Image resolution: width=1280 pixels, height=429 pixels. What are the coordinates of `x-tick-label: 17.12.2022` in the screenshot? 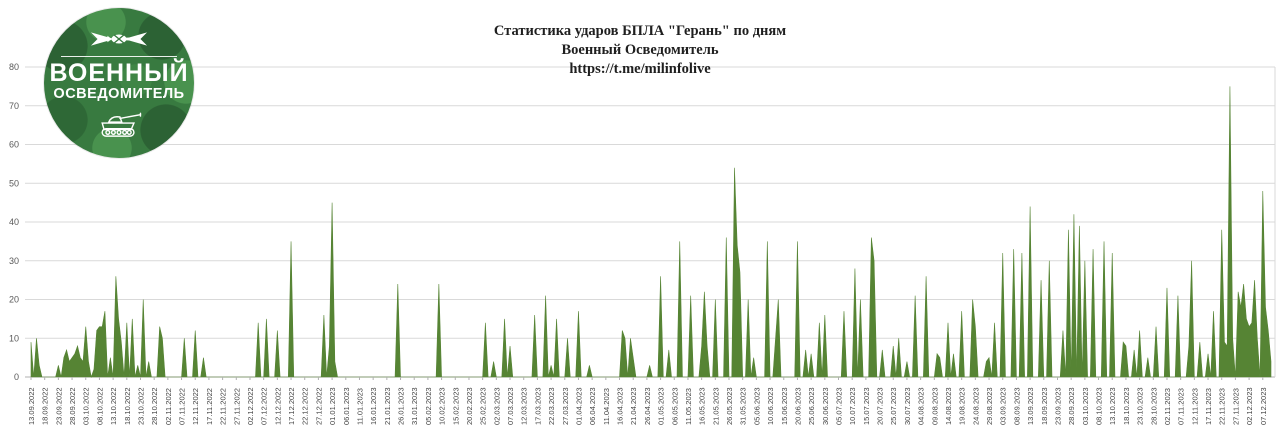 It's located at (291, 406).